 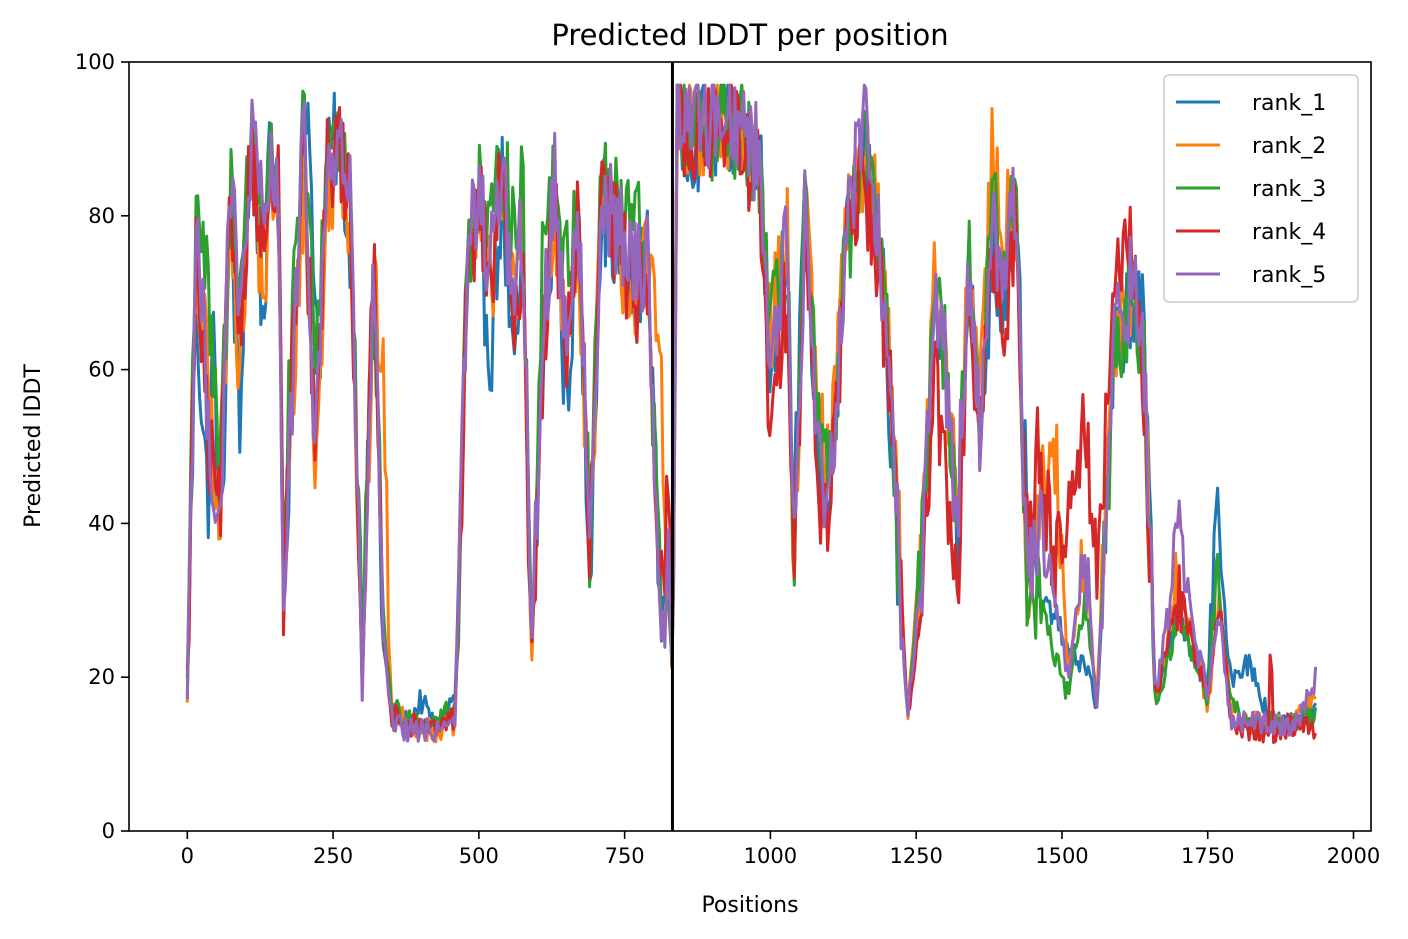 I want to click on legend-label-rank_5: rank_5, so click(x=1289, y=275).